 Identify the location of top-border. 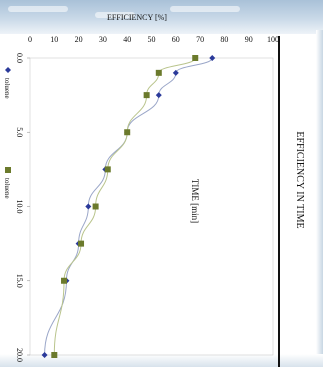
(279, 201).